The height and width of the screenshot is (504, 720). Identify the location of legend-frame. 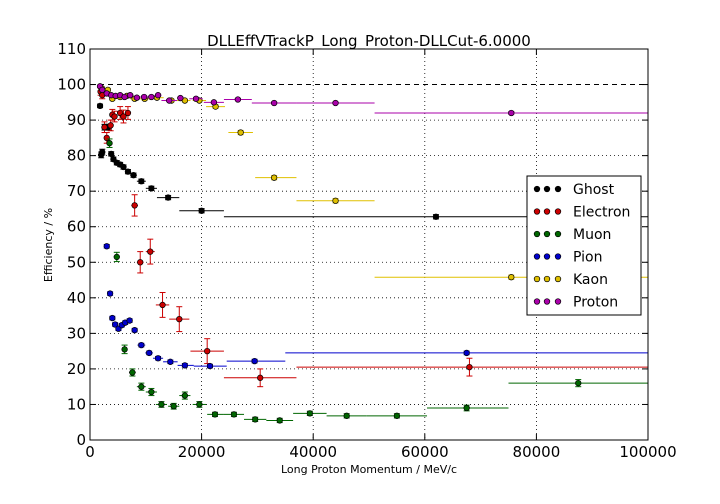
(584, 245).